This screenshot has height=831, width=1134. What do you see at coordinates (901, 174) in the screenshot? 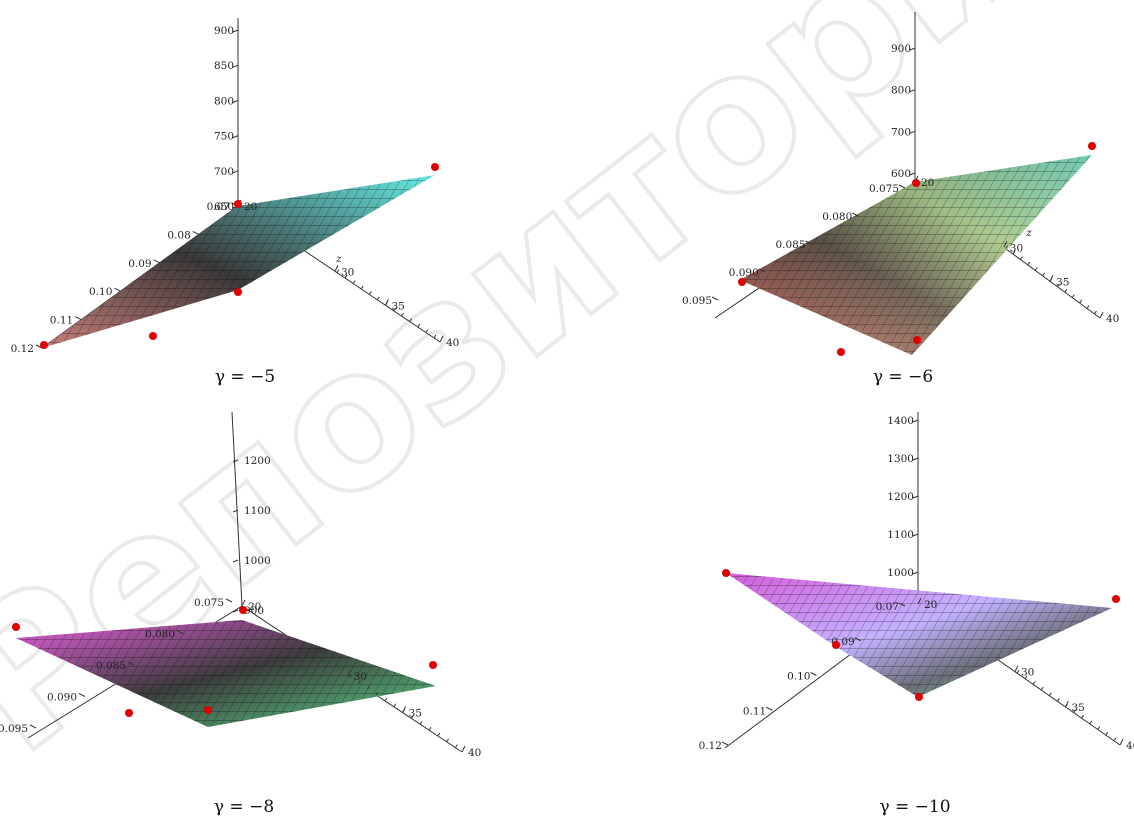
I see `tick-label: 600` at bounding box center [901, 174].